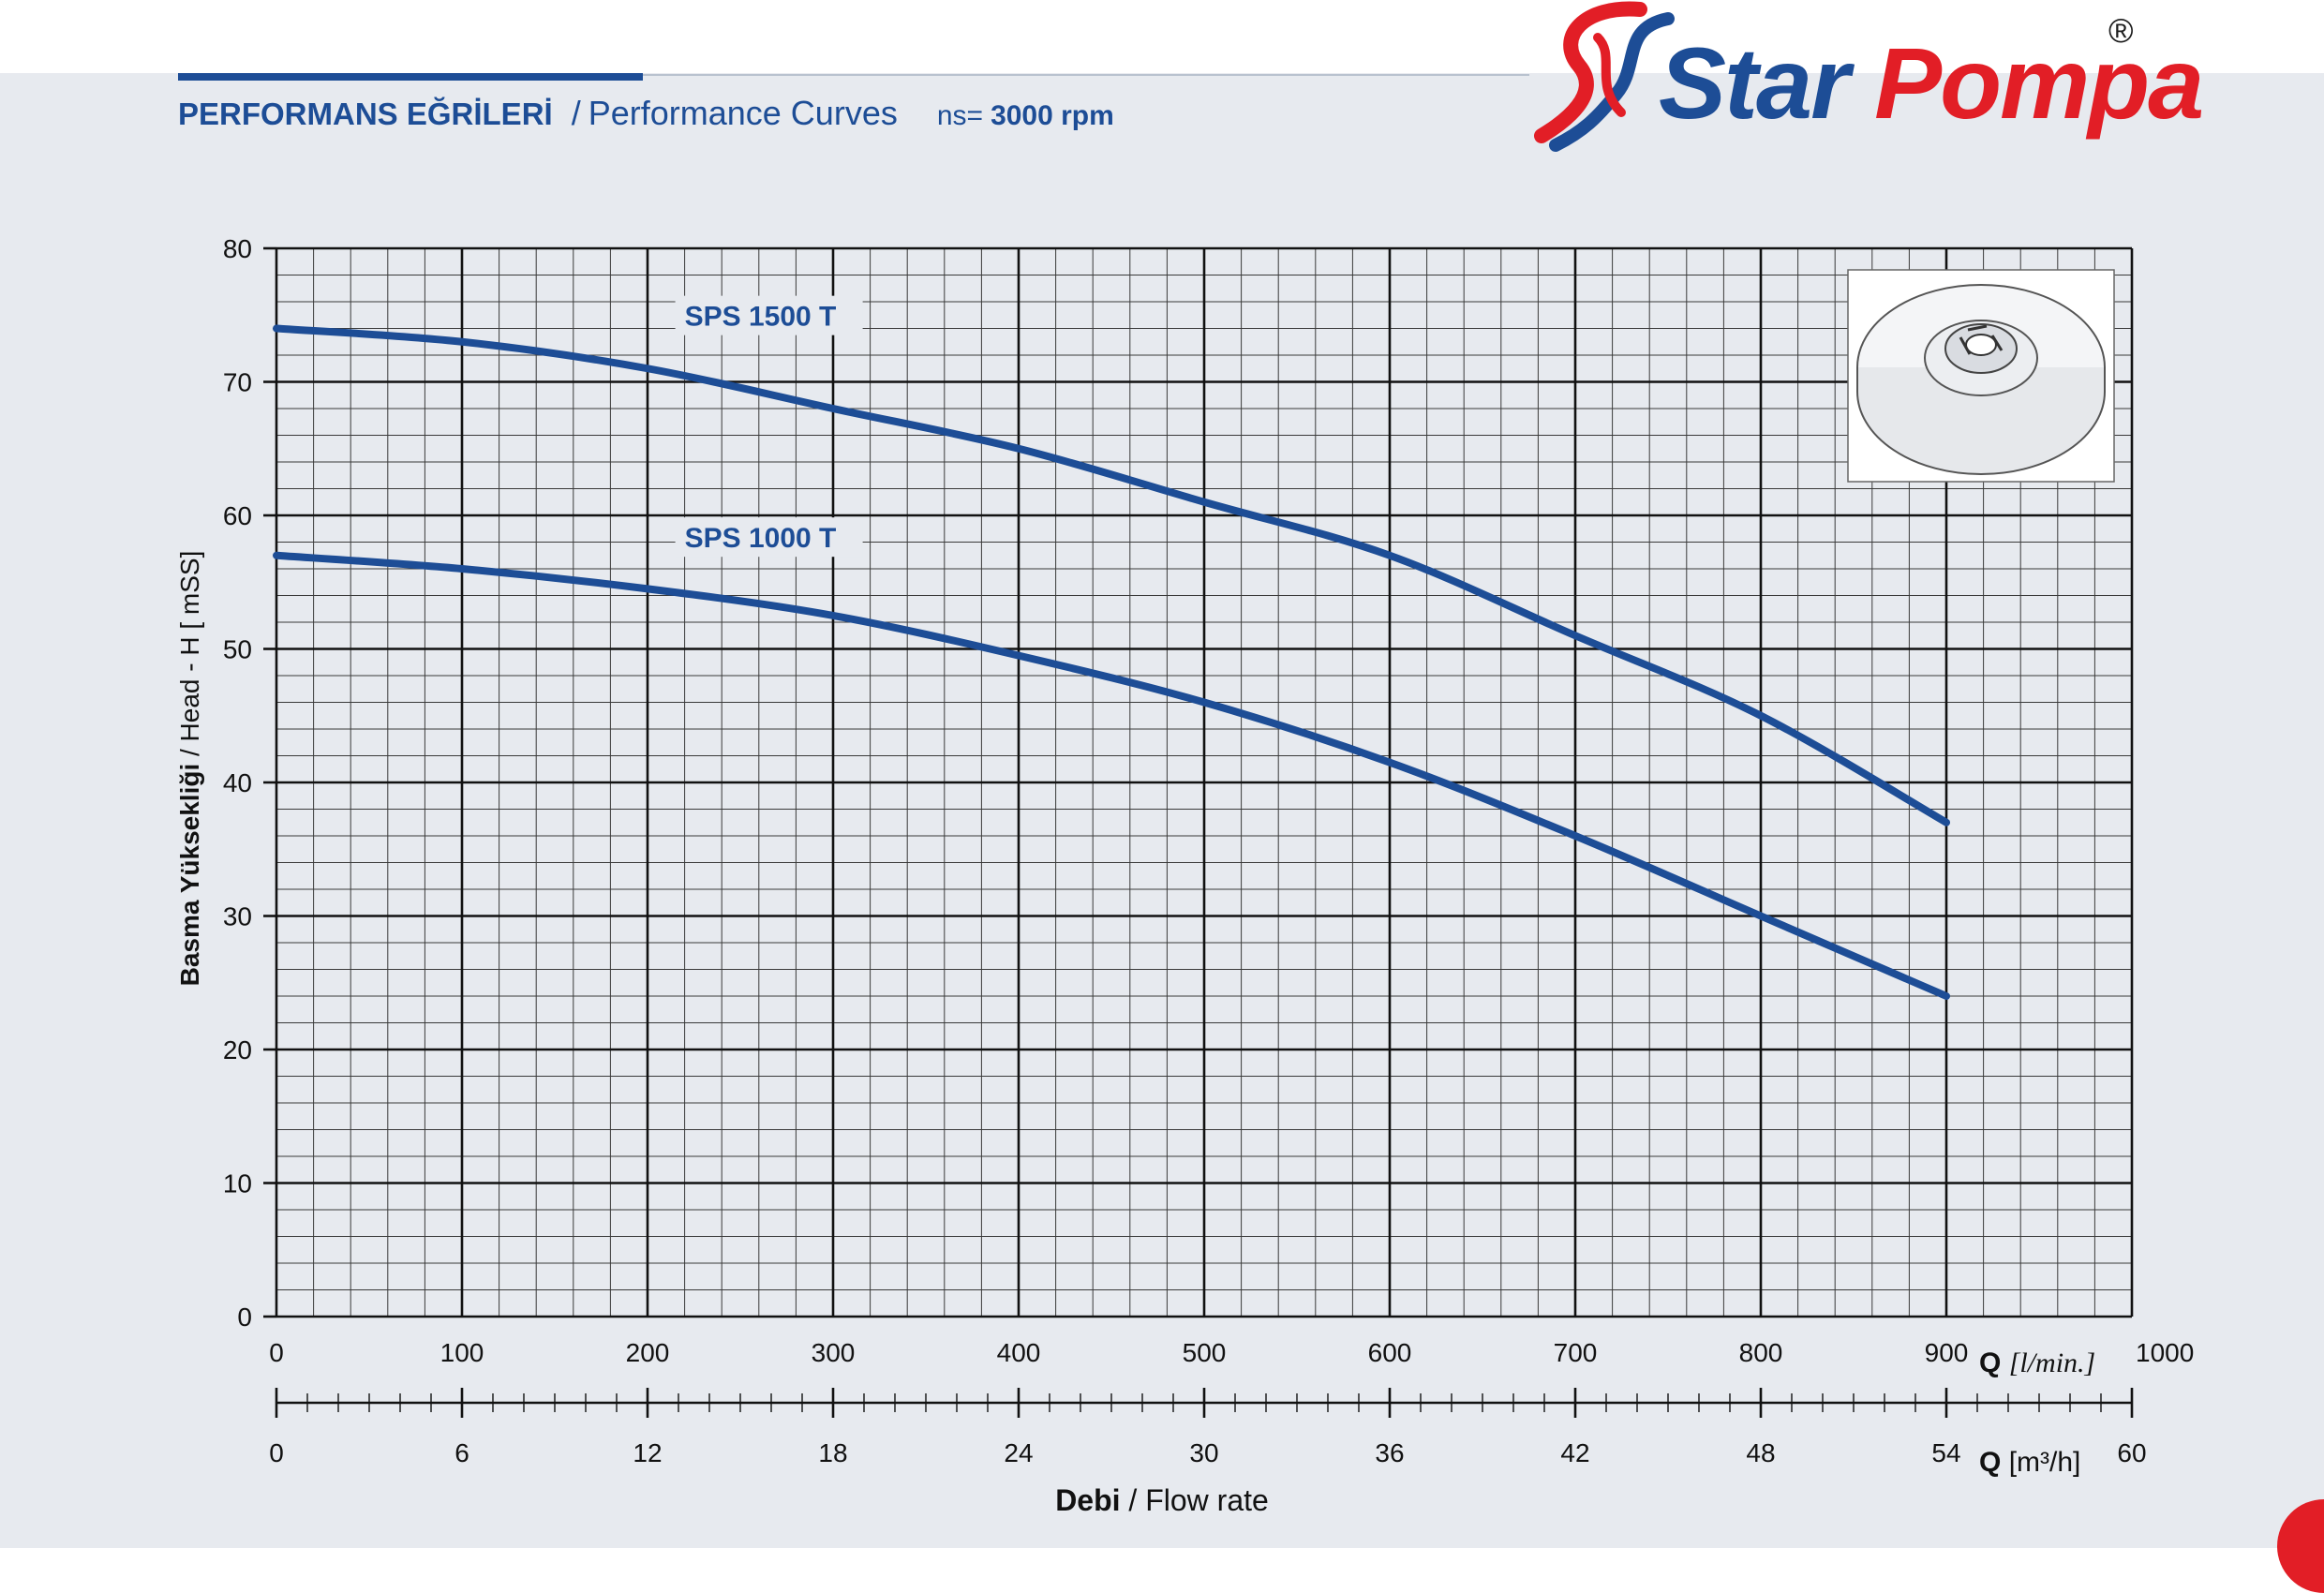 Image resolution: width=2324 pixels, height=1593 pixels. Describe the element at coordinates (276, 1452) in the screenshot. I see `x2-tick-label: 0` at that location.